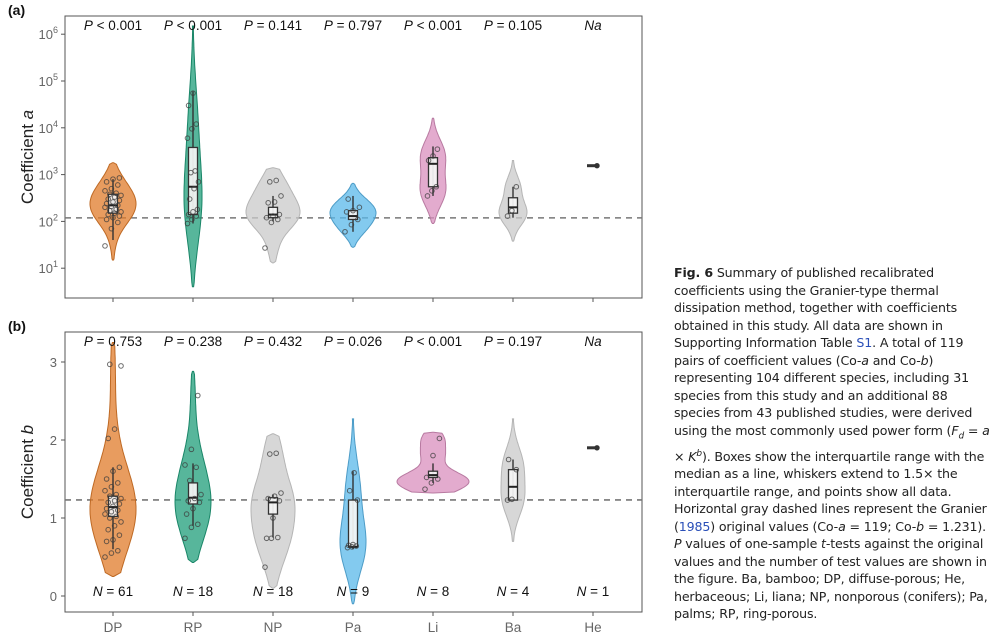  What do you see at coordinates (823, 544) in the screenshot?
I see `caption-text: t` at bounding box center [823, 544].